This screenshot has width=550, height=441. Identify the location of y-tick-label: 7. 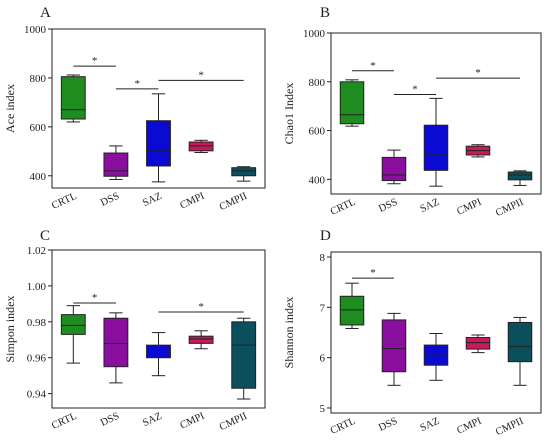
(323, 308).